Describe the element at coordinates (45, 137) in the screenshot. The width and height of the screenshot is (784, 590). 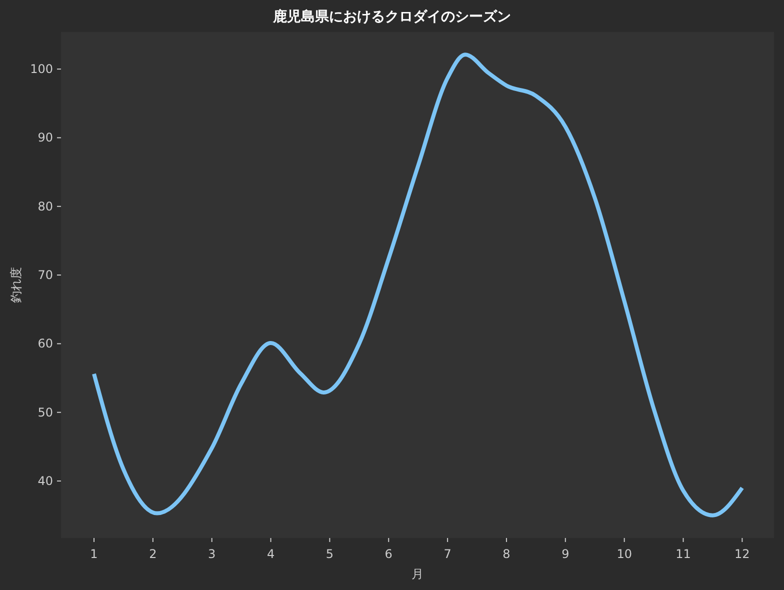
I see `y-tick-label: 90` at that location.